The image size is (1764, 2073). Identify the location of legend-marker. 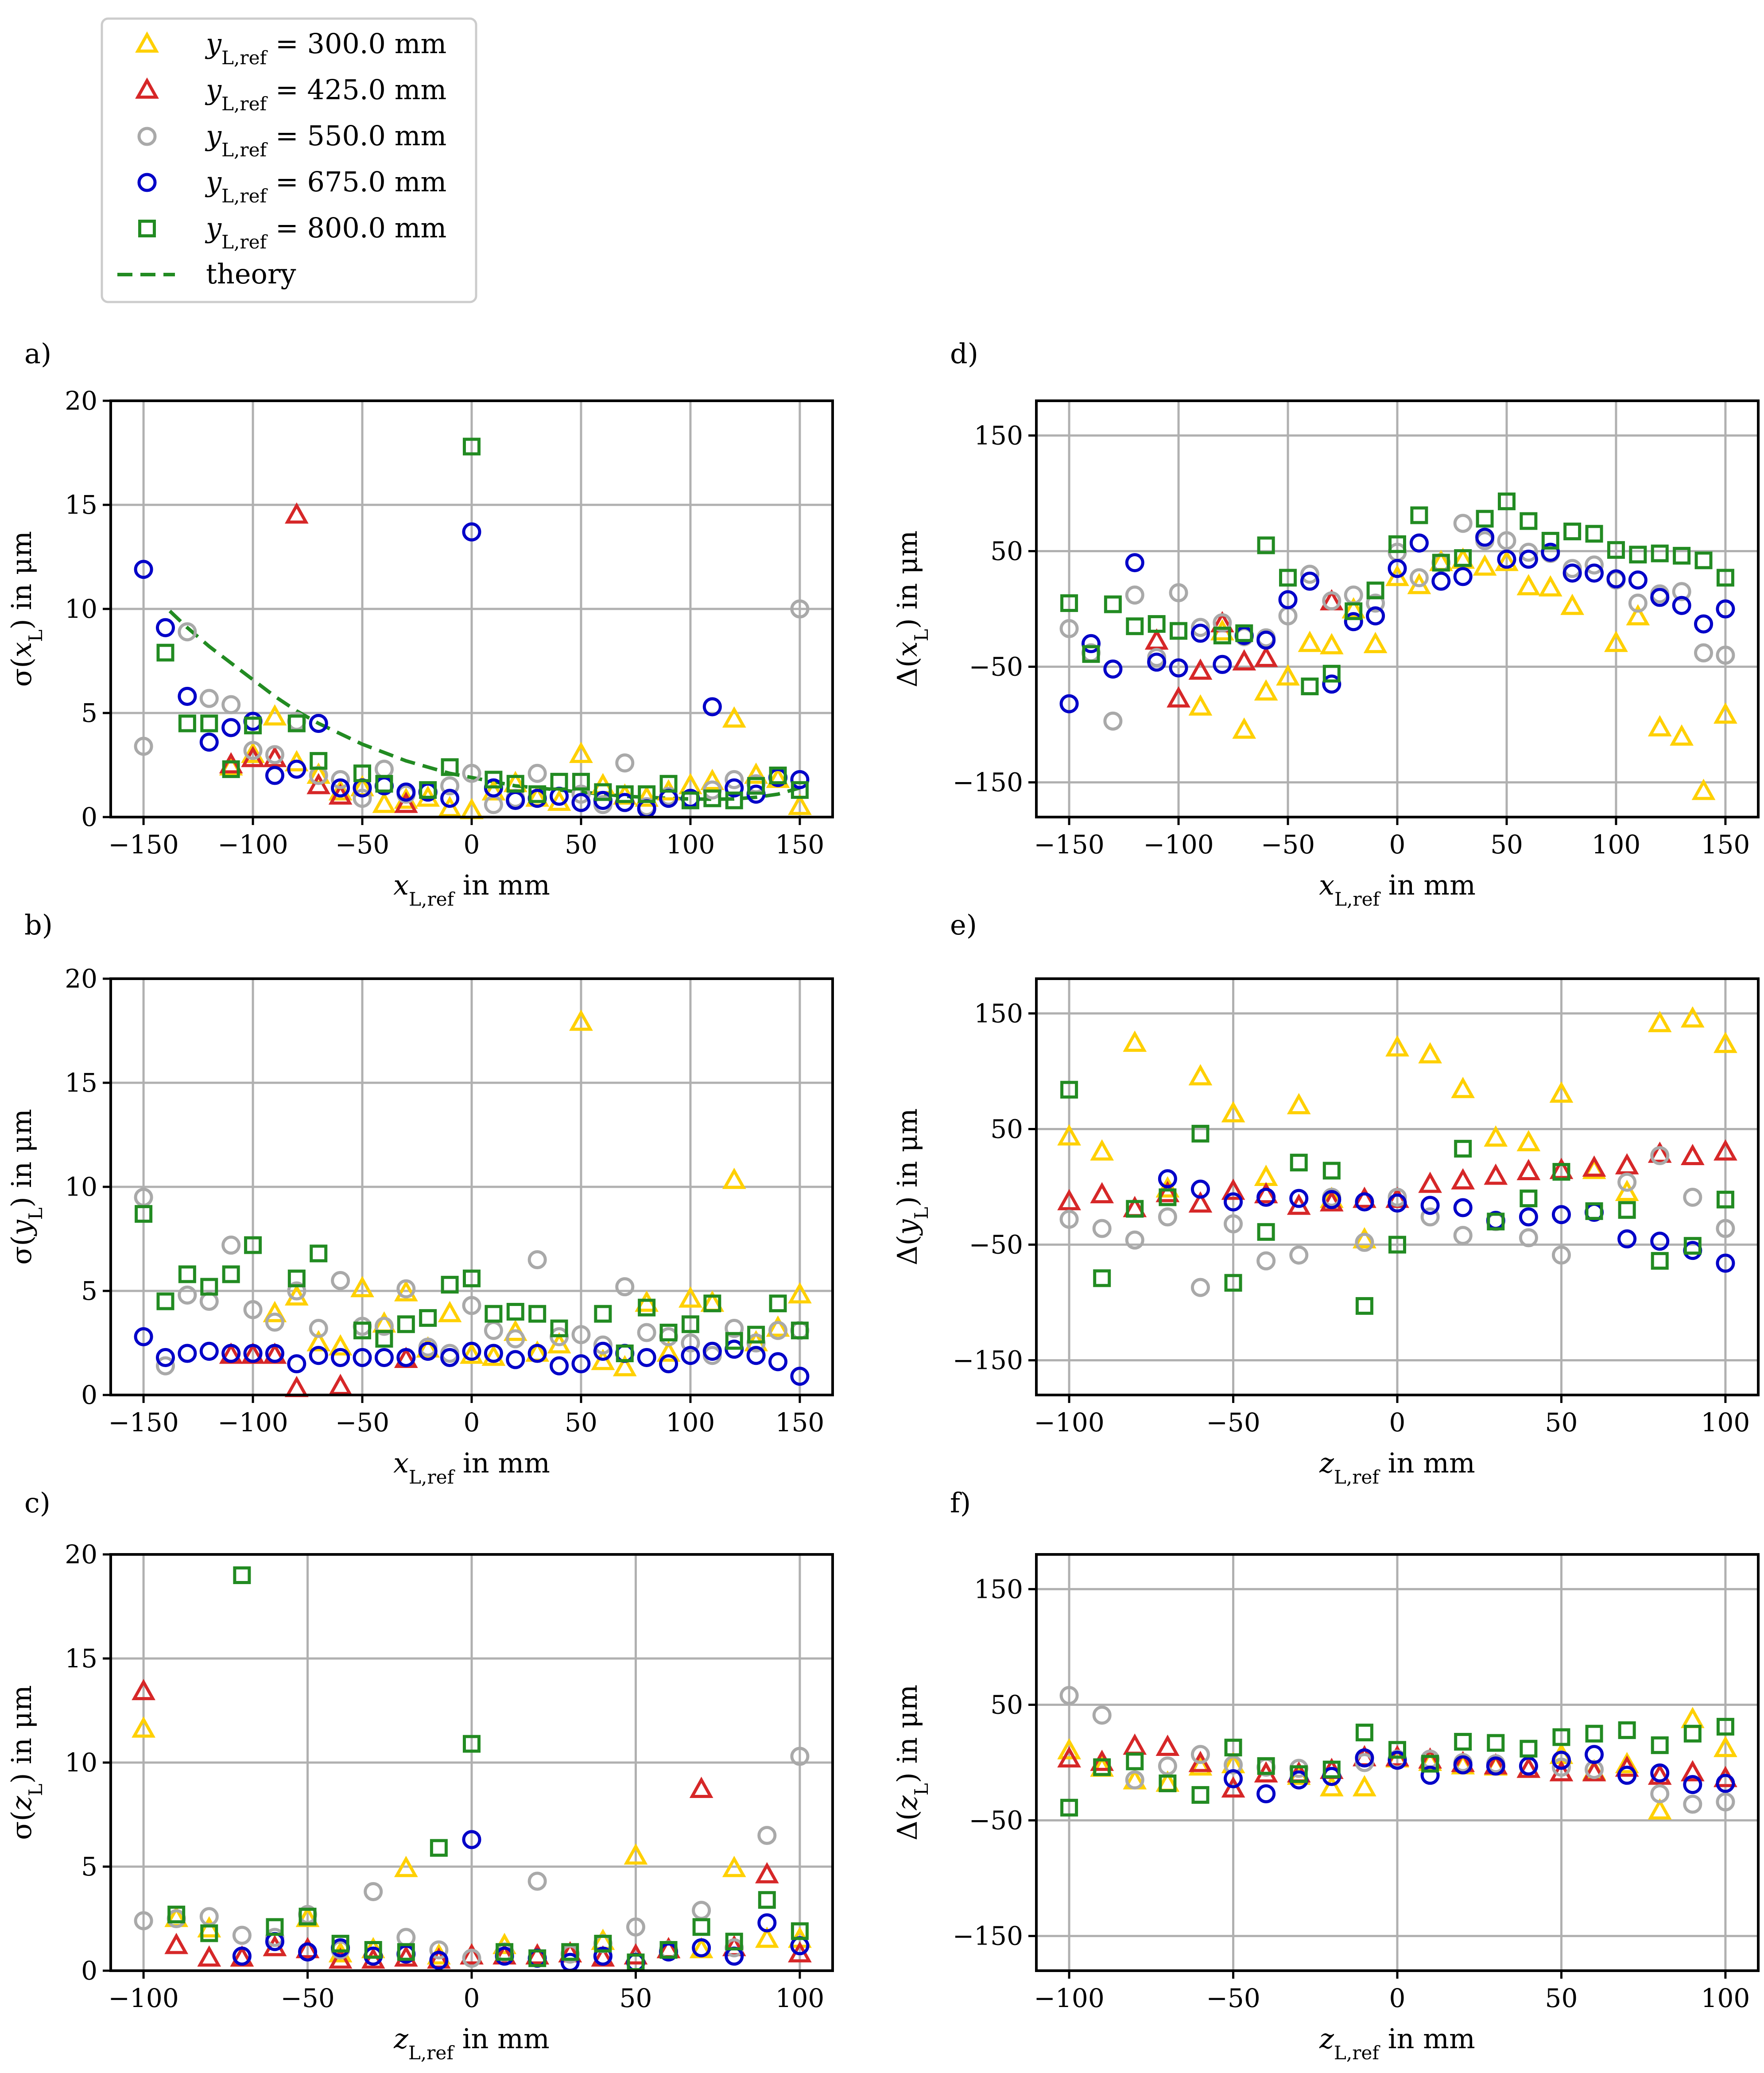
(147, 88).